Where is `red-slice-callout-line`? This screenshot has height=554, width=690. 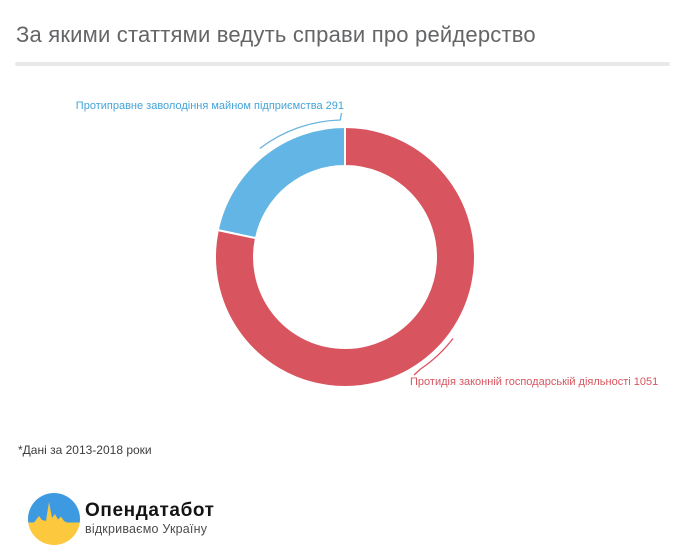 red-slice-callout-line is located at coordinates (433, 357).